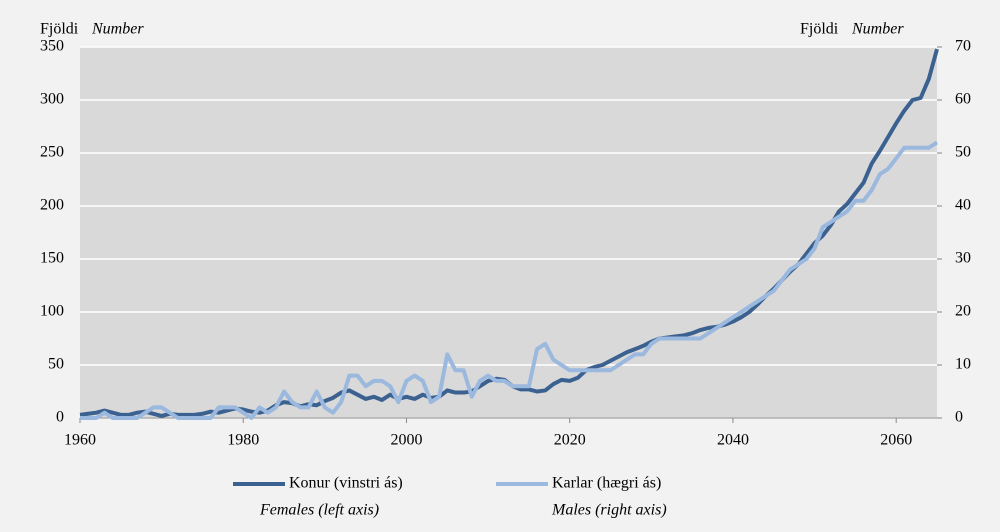 This screenshot has width=1000, height=532. I want to click on x-tick-label: 2060, so click(896, 440).